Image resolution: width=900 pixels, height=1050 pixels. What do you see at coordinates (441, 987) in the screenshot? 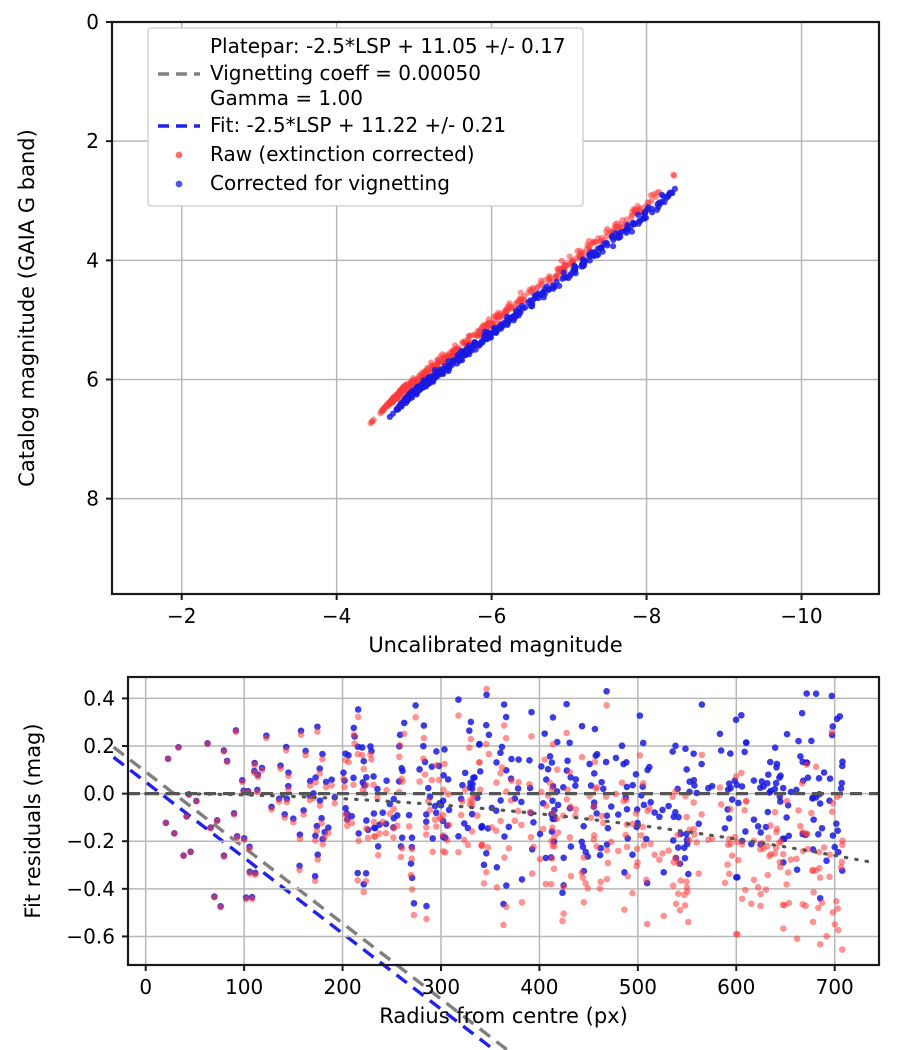
I see `bottom-xtick-label: 300` at bounding box center [441, 987].